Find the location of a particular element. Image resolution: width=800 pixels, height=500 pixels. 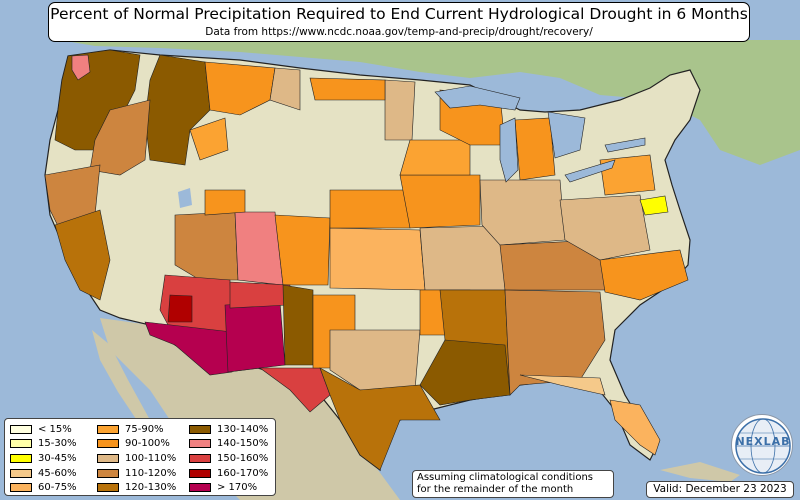

legend-item: 30-45% is located at coordinates (43, 458).